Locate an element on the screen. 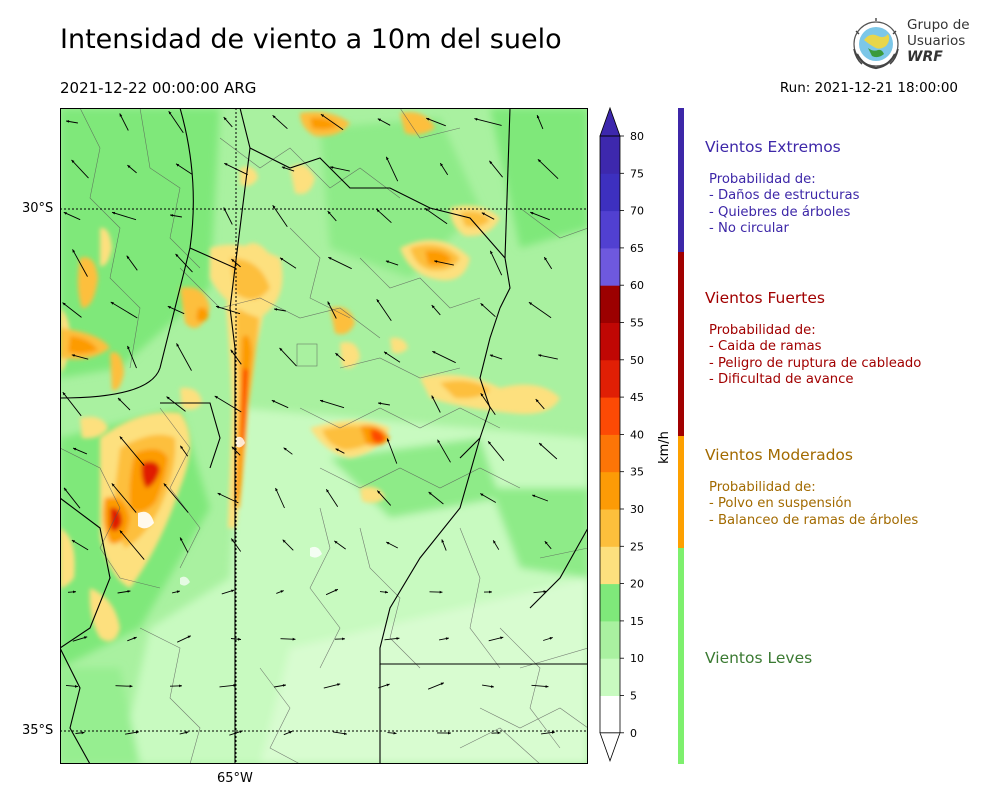 Image resolution: width=1000 pixels, height=800 pixels. globe-emblem-icon is located at coordinates (876, 44).